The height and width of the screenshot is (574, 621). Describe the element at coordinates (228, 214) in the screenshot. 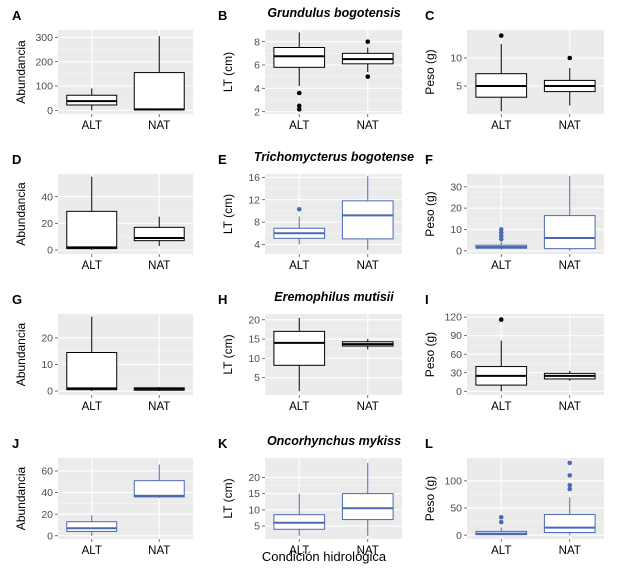

I see `y-axis-label: LT (cm)` at that location.